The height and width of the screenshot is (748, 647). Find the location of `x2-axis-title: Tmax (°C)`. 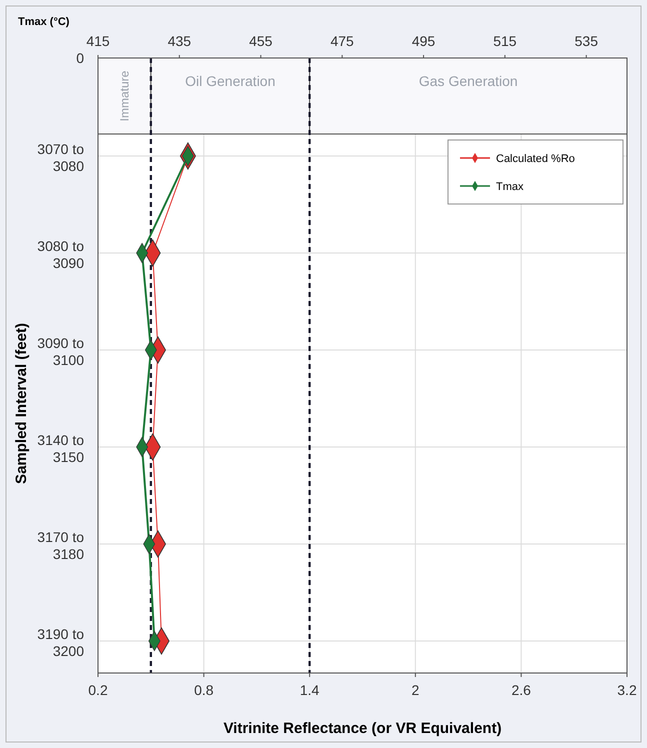

x2-axis-title: Tmax (°C) is located at coordinates (44, 22).